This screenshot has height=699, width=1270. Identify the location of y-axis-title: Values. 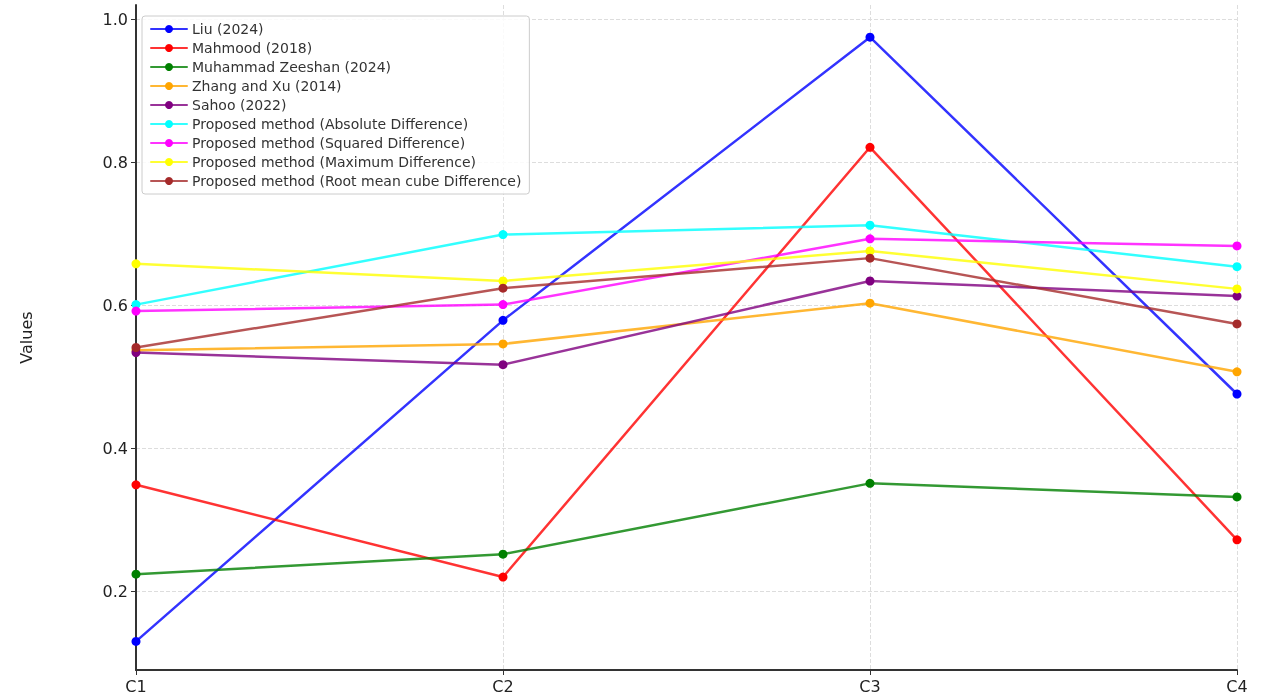
(26, 337).